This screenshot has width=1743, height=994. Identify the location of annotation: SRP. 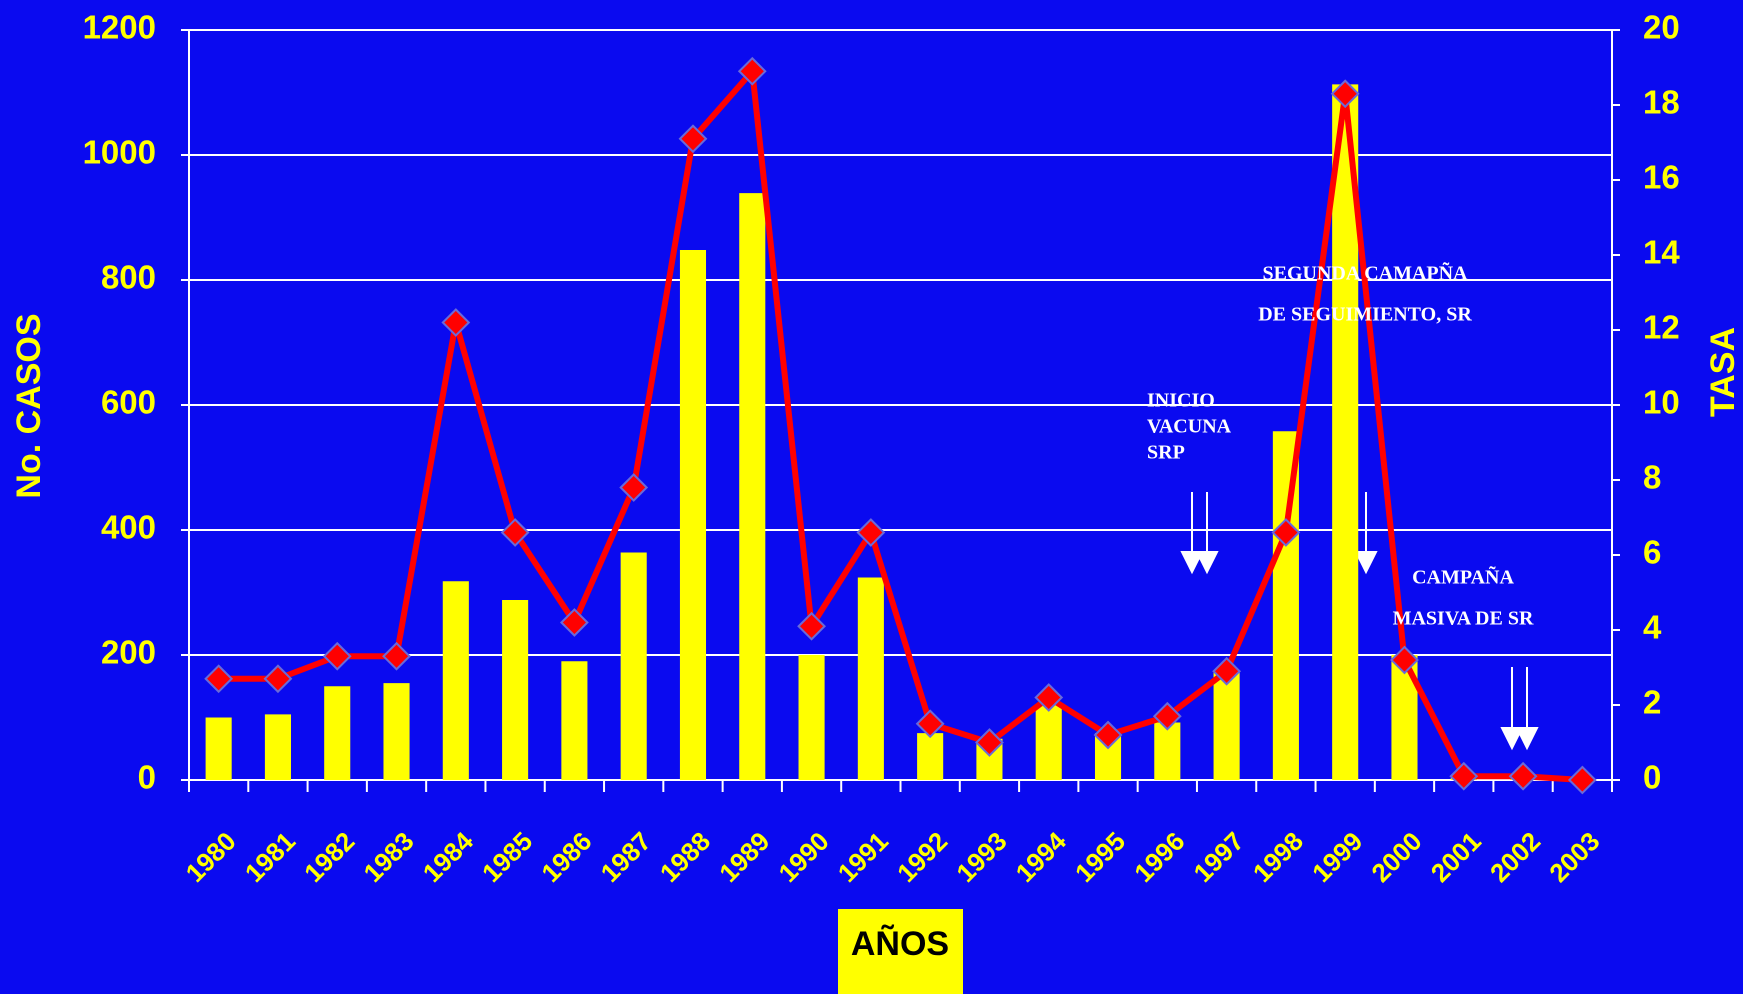
(1166, 453).